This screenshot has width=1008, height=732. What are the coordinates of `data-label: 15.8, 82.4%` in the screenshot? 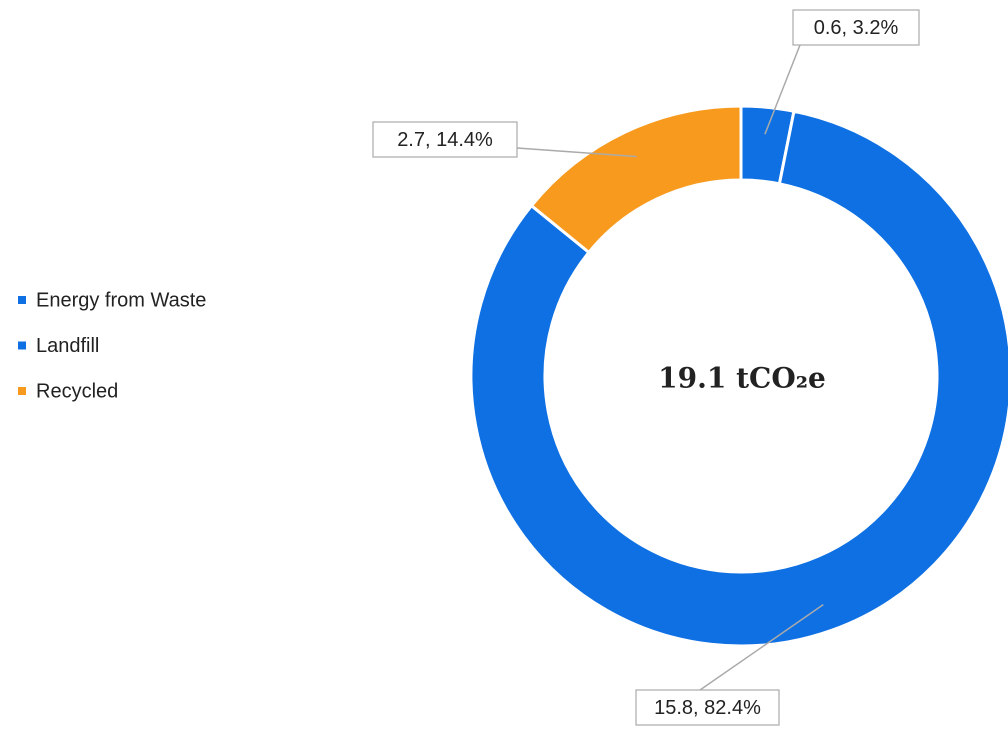 It's located at (707, 708).